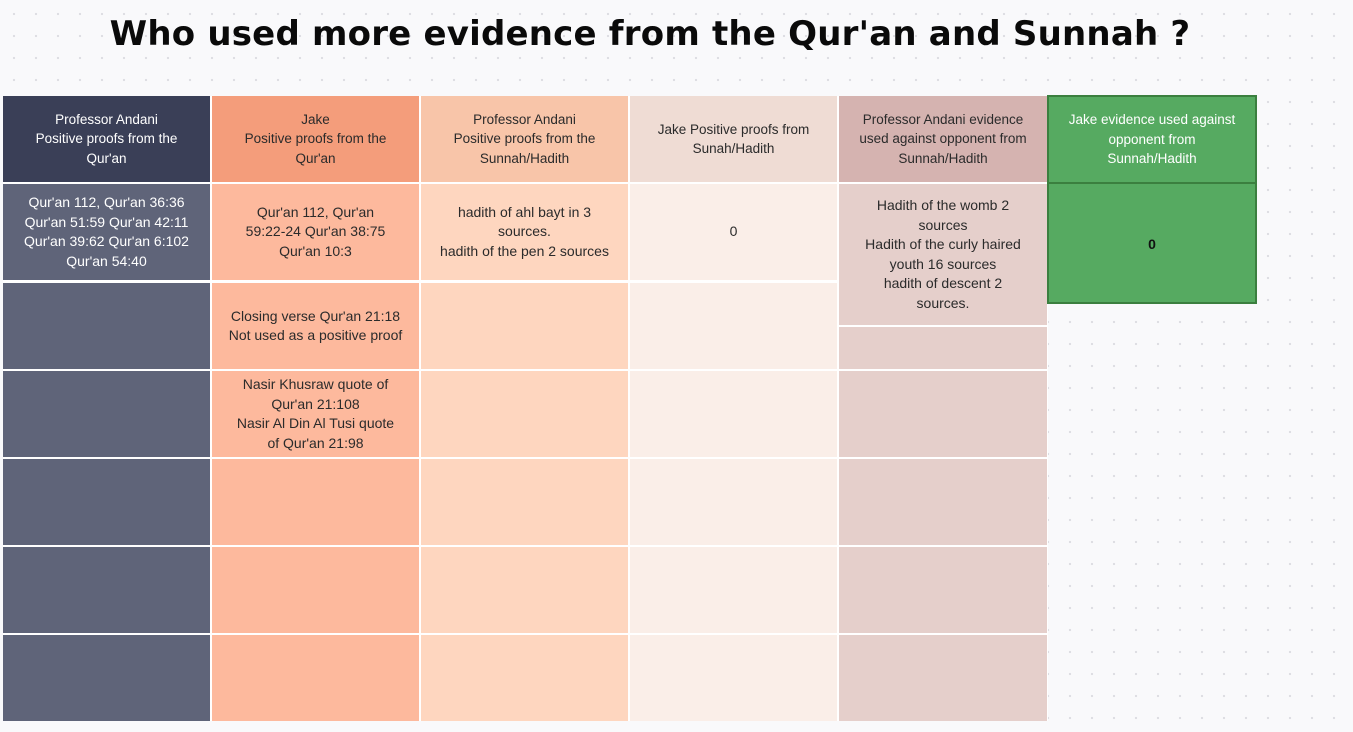  I want to click on column-header-jake-sunnah: Jake Positive proofs from Sunah/Hadith, so click(733, 139).